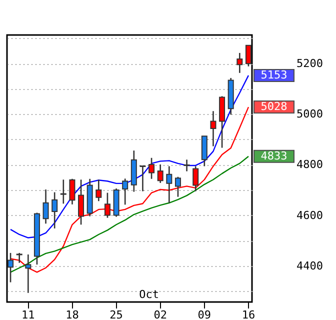 The image size is (336, 320). I want to click on x-tick-label: 25, so click(116, 314).